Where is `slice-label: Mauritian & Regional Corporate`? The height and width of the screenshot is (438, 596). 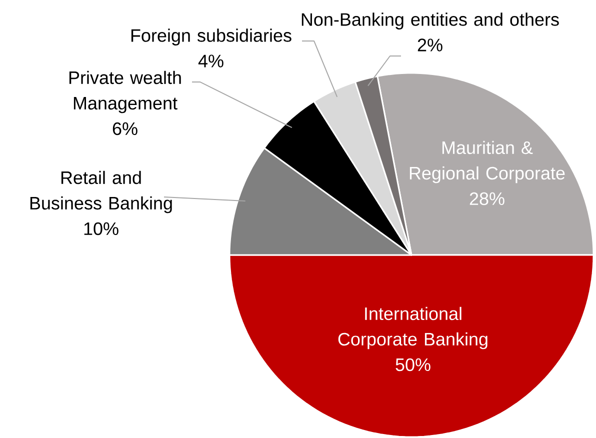 slice-label: Mauritian & Regional Corporate is located at coordinates (487, 162).